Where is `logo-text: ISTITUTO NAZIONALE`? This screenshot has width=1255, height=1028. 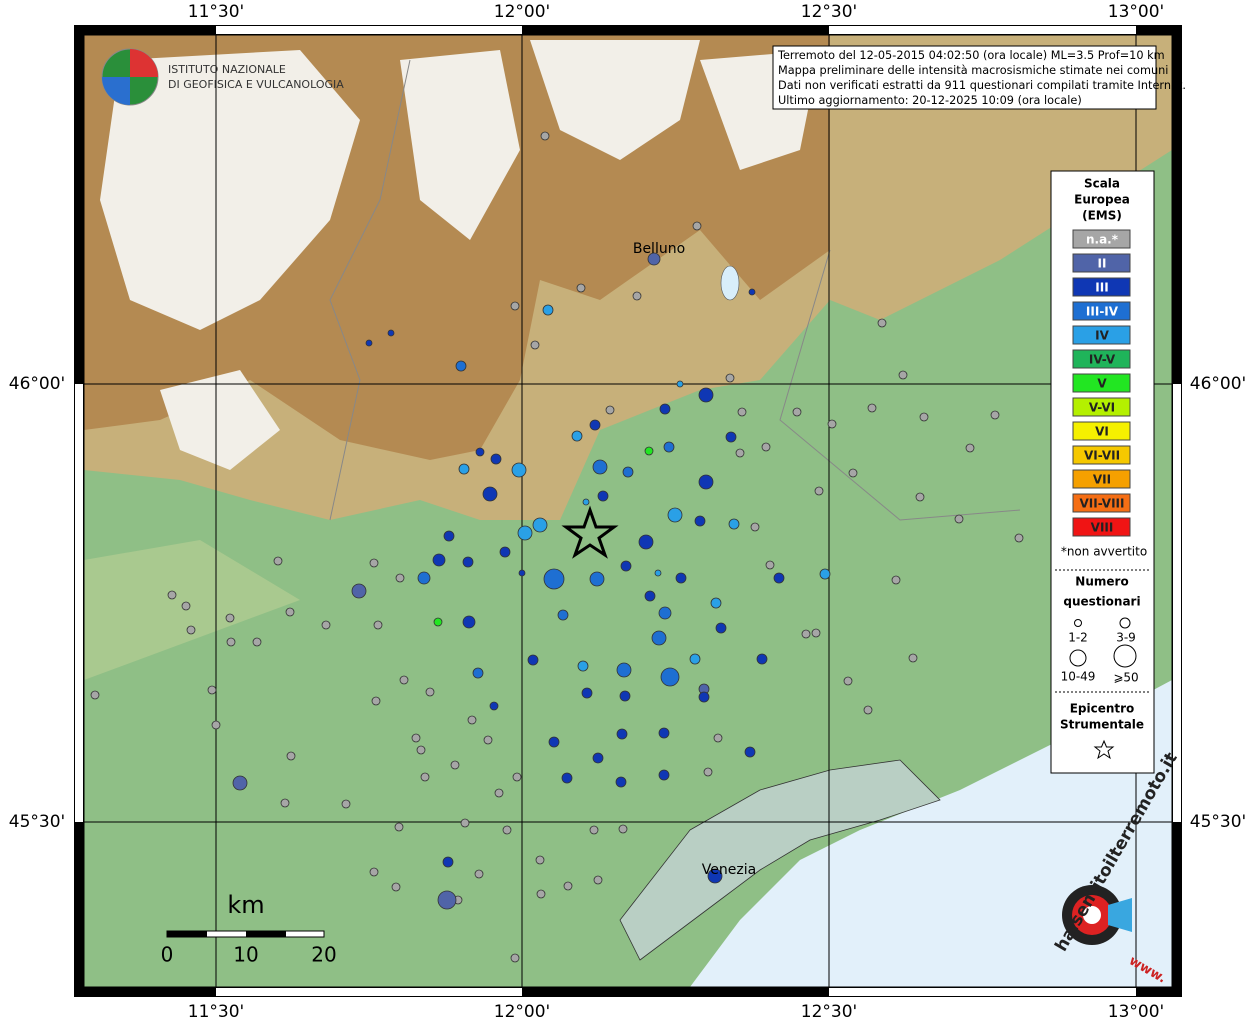 logo-text: ISTITUTO NAZIONALE is located at coordinates (227, 69).